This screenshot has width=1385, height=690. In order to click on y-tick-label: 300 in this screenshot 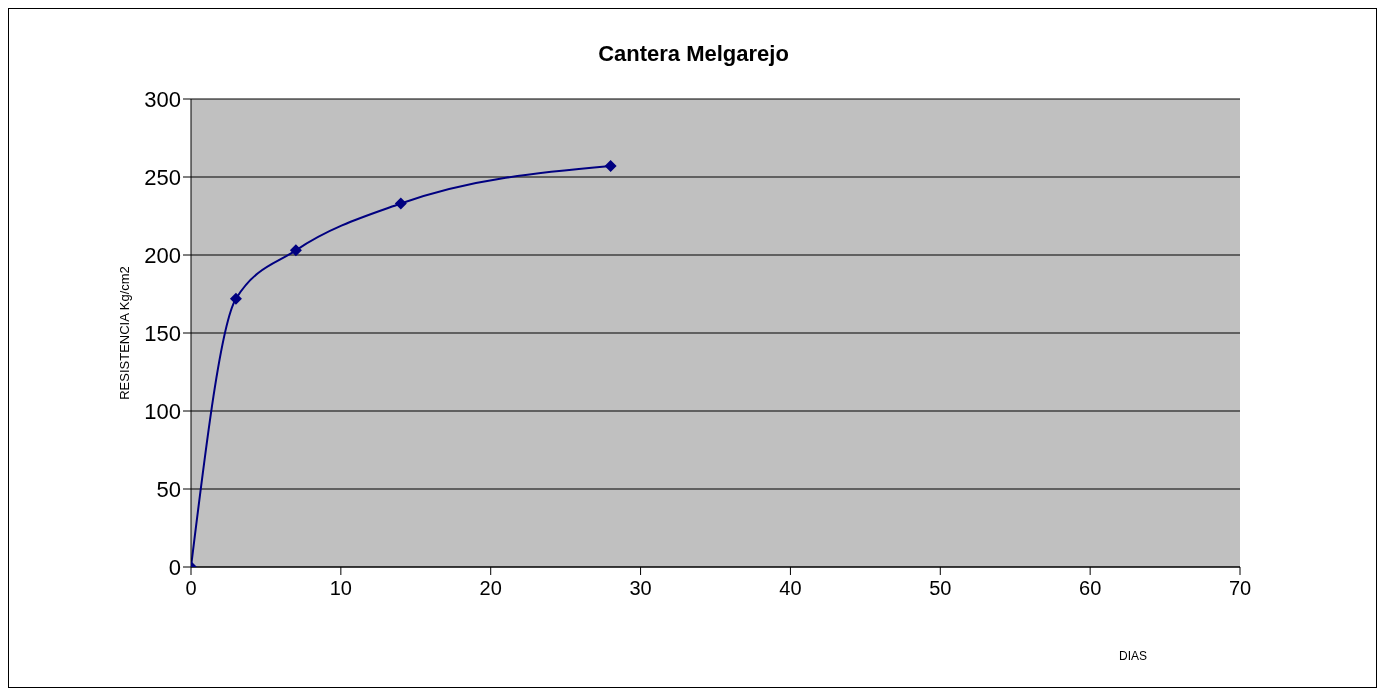, I will do `click(162, 99)`.